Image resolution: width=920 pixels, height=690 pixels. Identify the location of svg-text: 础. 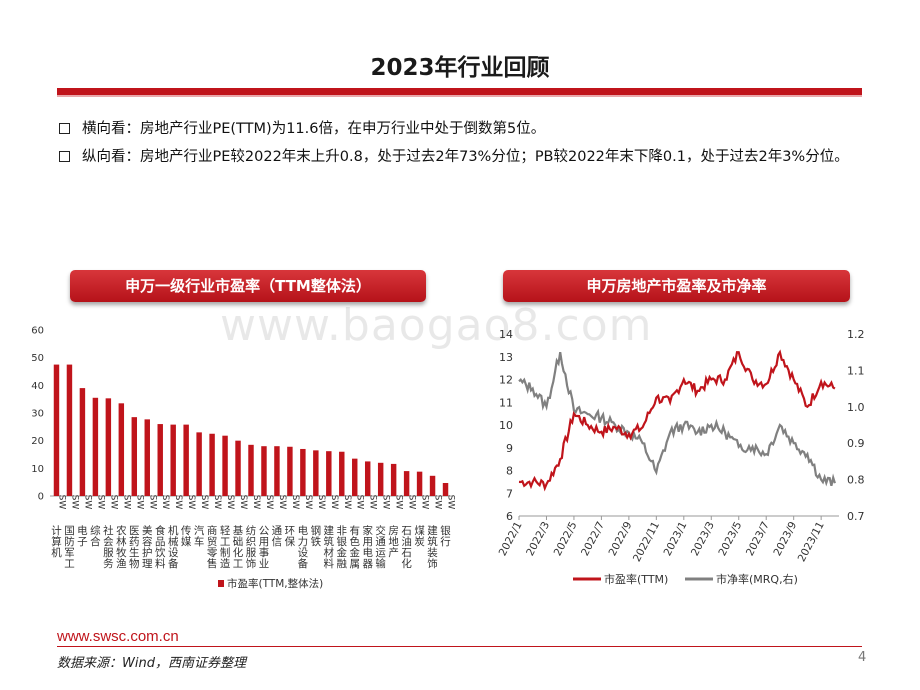
(238, 542).